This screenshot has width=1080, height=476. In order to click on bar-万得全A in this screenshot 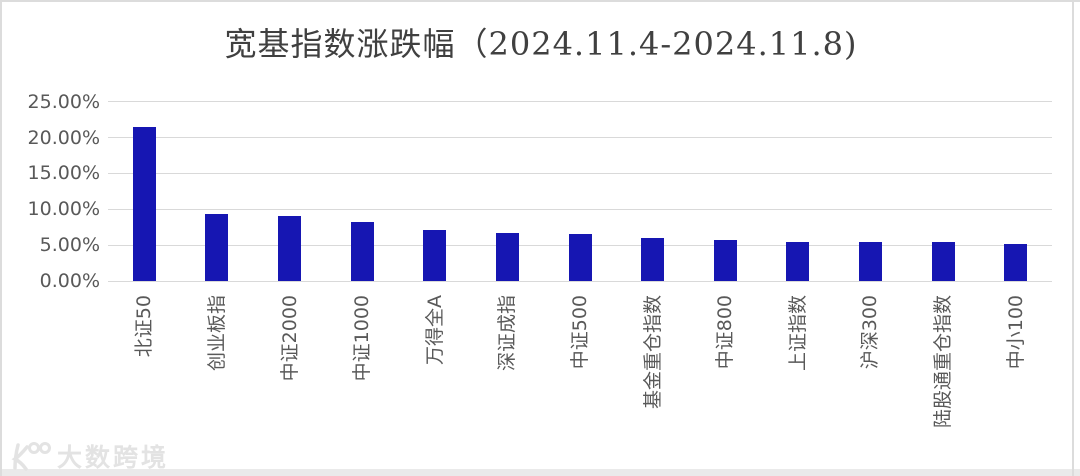, I will do `click(435, 255)`.